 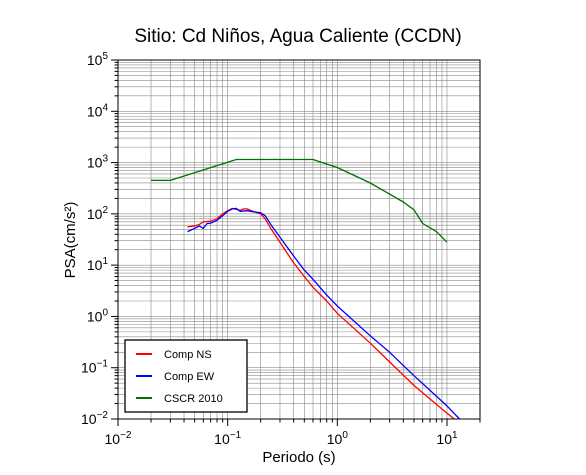 I want to click on y-tick-label: 10⁴, so click(x=98, y=110).